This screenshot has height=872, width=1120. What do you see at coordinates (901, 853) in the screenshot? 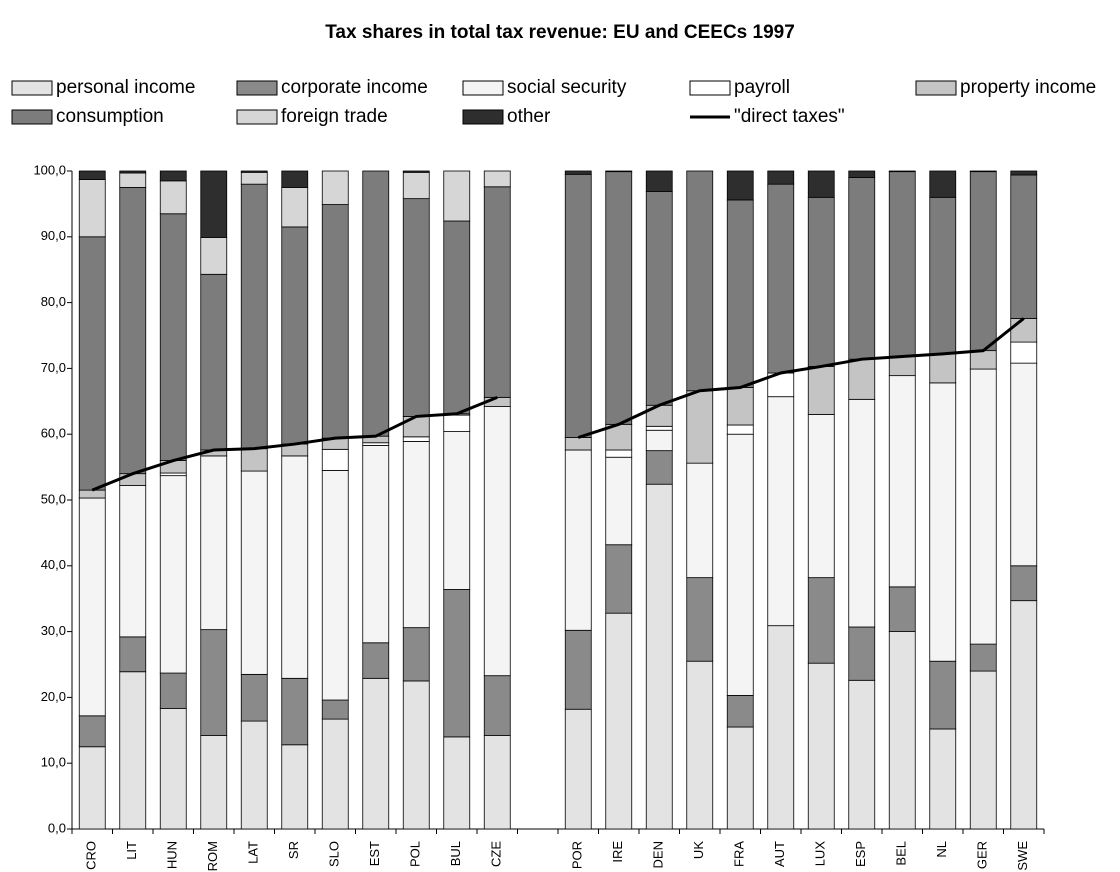
I see `x-tick-label: BEL` at bounding box center [901, 853].